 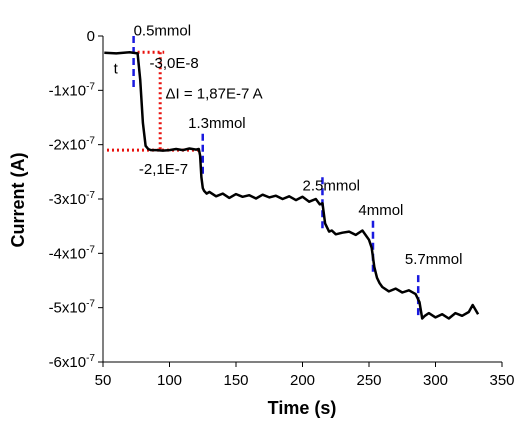 What do you see at coordinates (72, 90) in the screenshot?
I see `y-tick-label: -1x10⁻⁷` at bounding box center [72, 90].